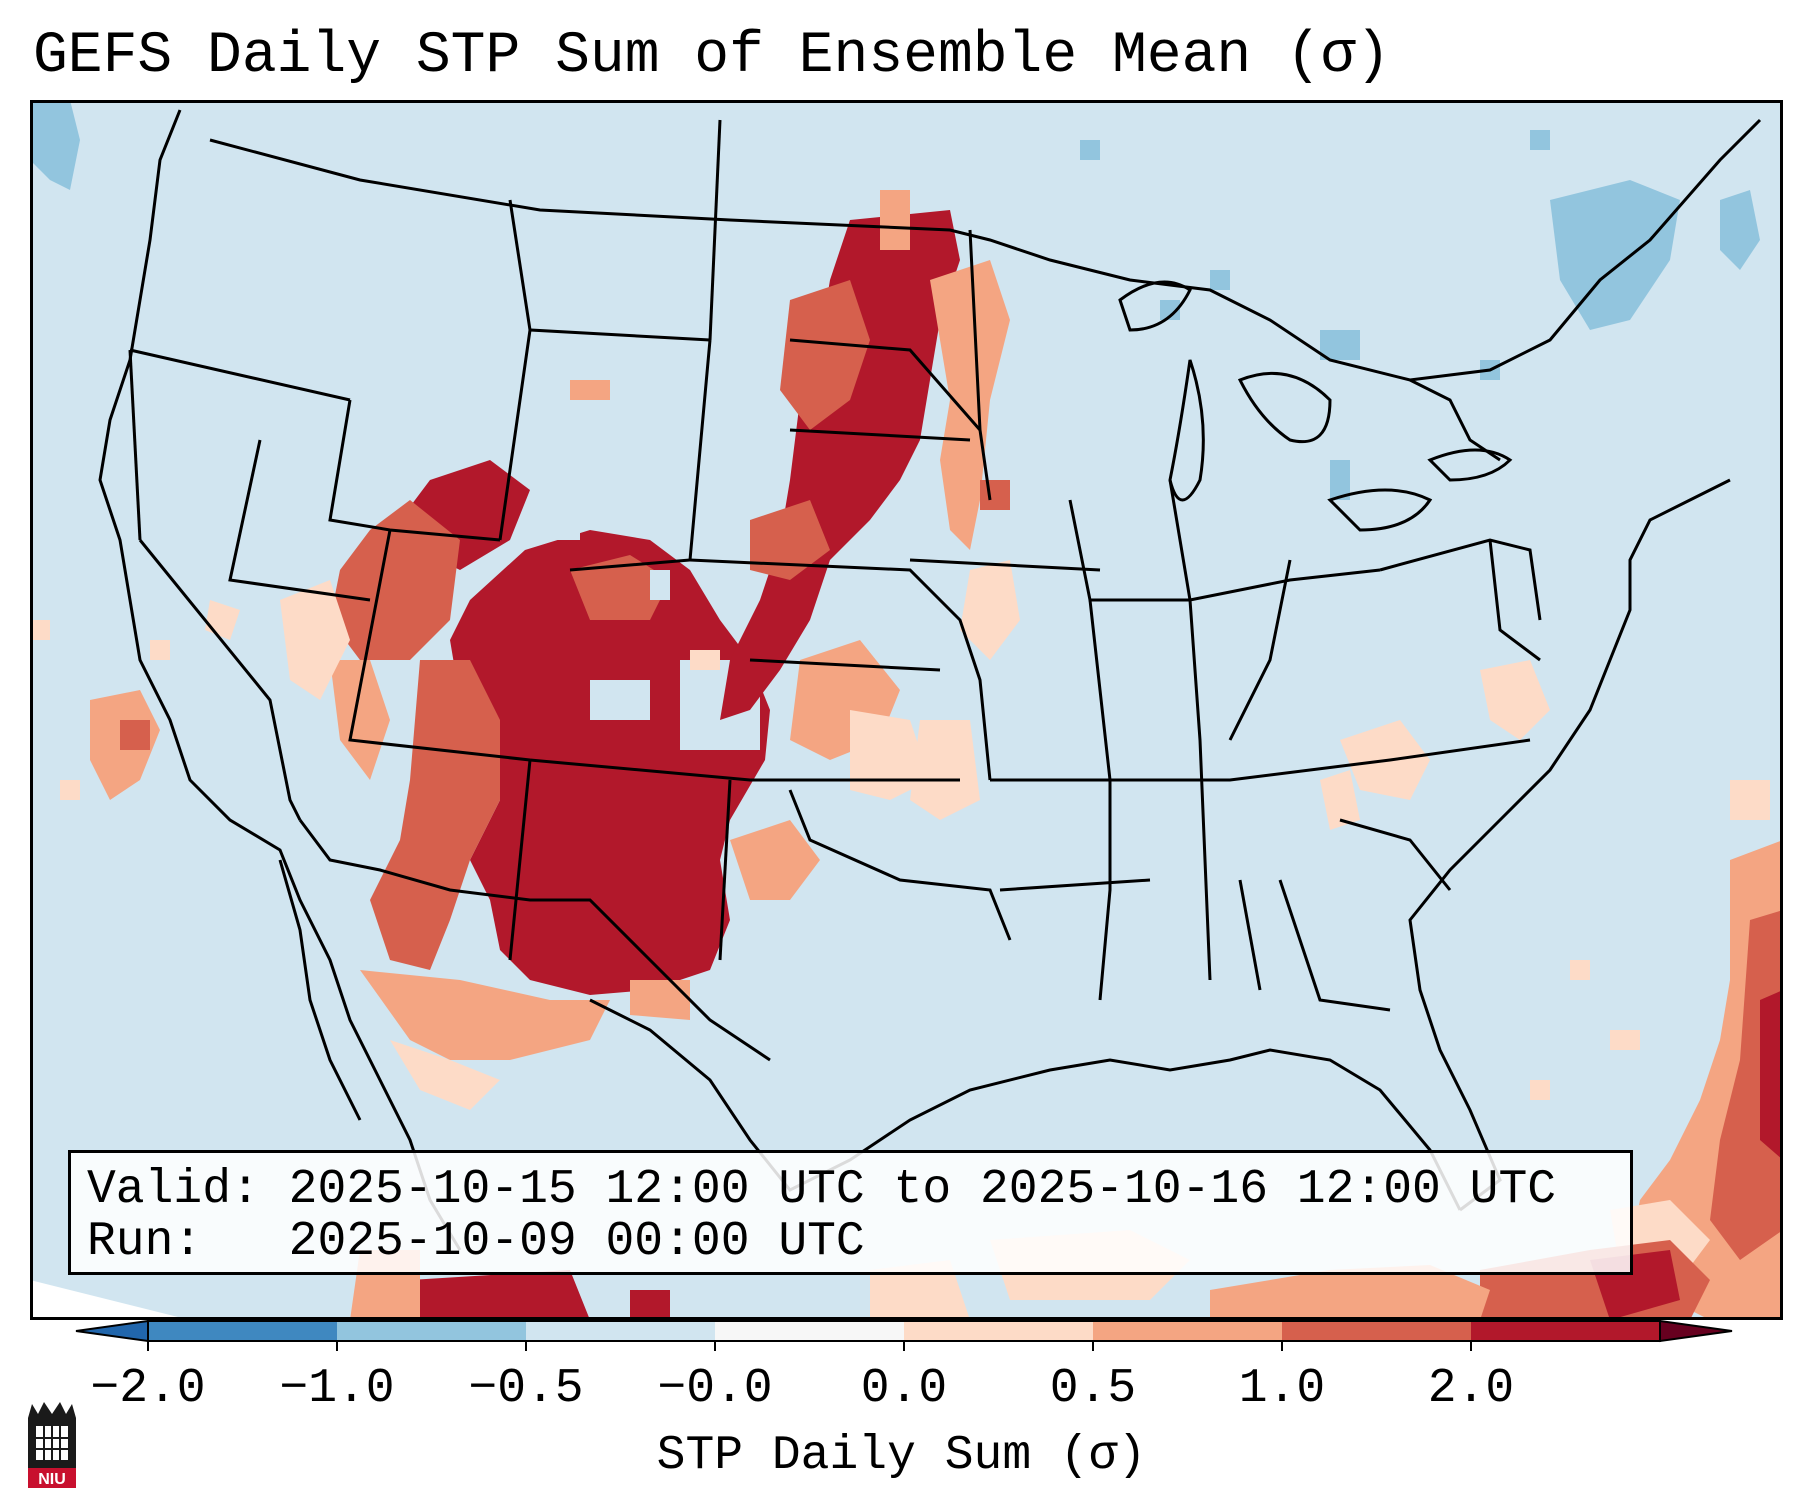 This screenshot has width=1803, height=1506. What do you see at coordinates (901, 1456) in the screenshot?
I see `colorbar-label: STP Daily Sum (σ)` at bounding box center [901, 1456].